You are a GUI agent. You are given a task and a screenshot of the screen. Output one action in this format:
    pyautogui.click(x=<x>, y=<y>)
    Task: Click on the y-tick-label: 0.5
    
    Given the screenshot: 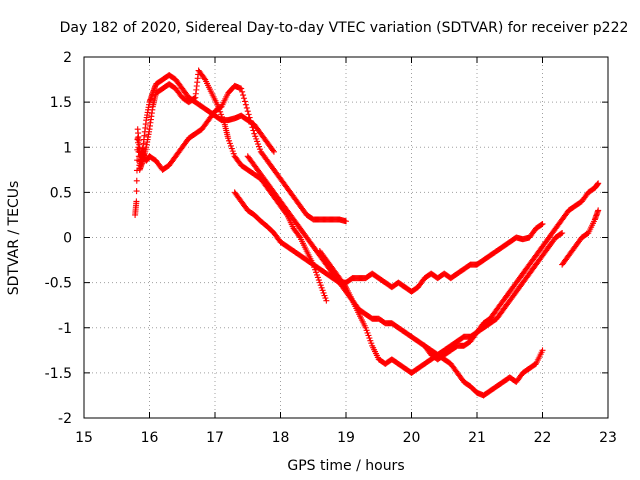 What is the action you would take?
    pyautogui.click(x=61, y=193)
    